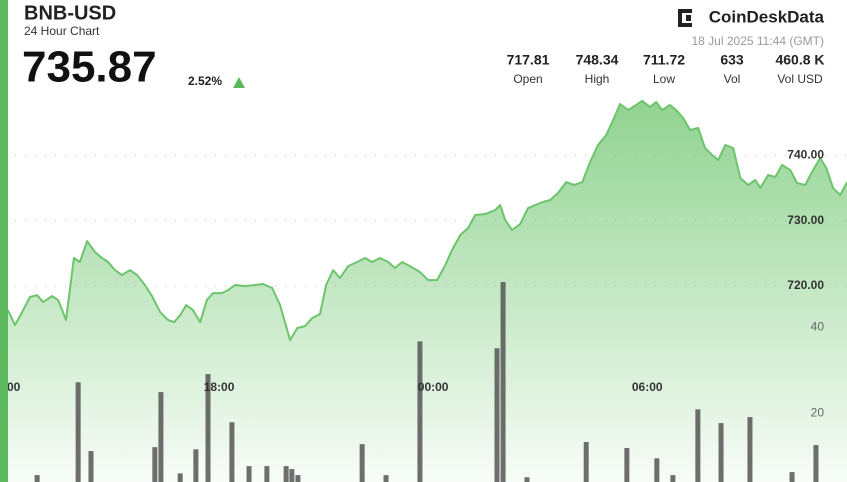  I want to click on y2-tick-label: 20, so click(818, 412).